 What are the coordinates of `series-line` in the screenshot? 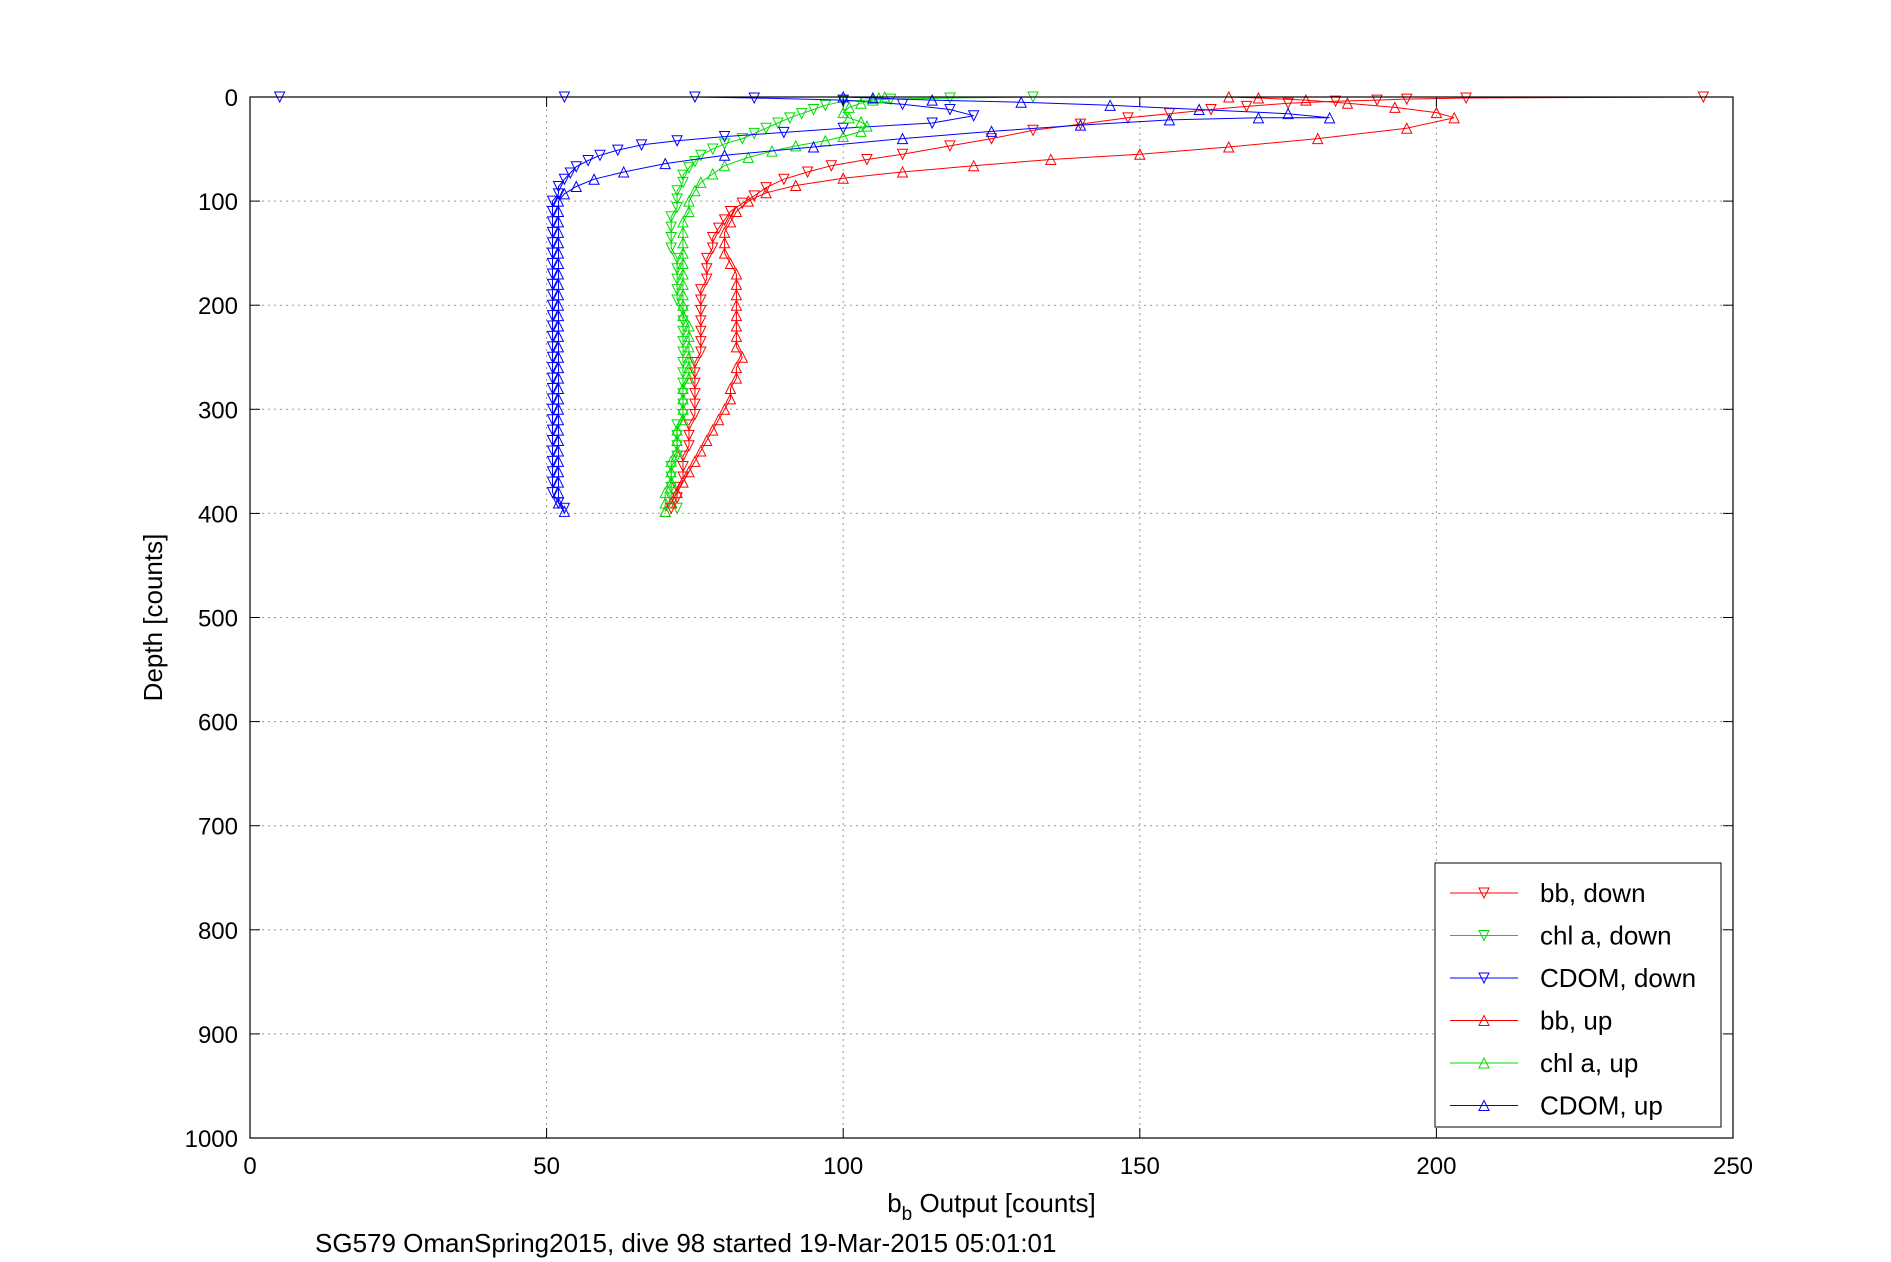 It's located at (852, 302).